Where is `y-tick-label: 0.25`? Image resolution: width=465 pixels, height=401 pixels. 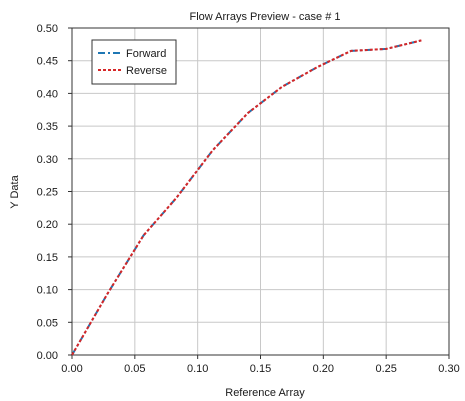
y-tick-label: 0.25 is located at coordinates (47, 193).